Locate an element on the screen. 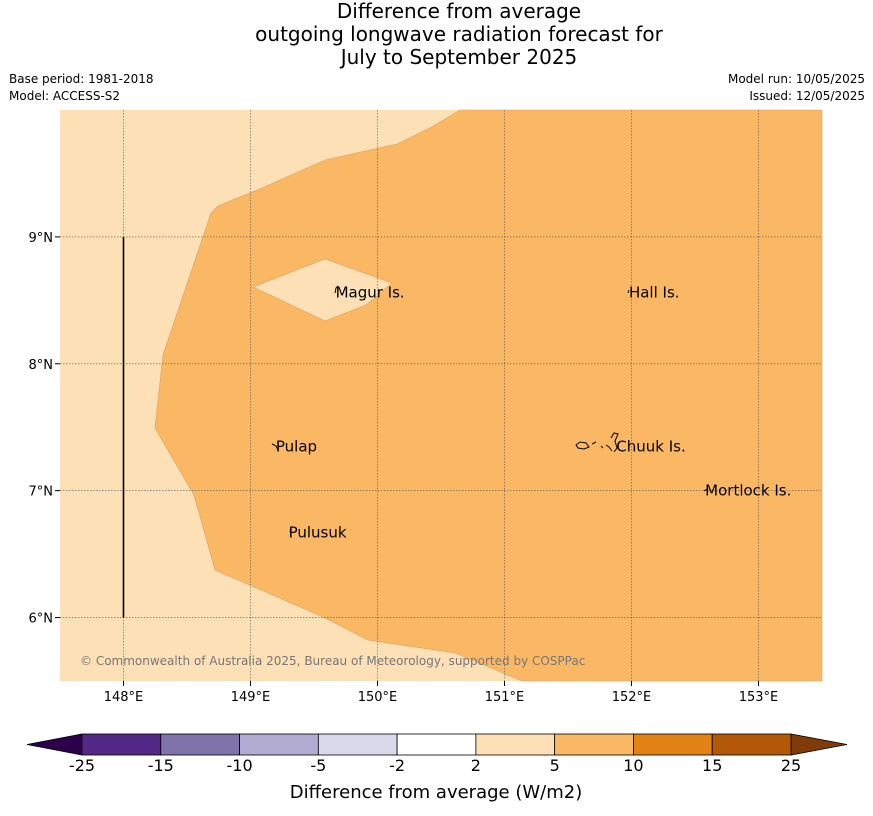 The height and width of the screenshot is (816, 873). colorbar-tick-label: -5 is located at coordinates (318, 765).